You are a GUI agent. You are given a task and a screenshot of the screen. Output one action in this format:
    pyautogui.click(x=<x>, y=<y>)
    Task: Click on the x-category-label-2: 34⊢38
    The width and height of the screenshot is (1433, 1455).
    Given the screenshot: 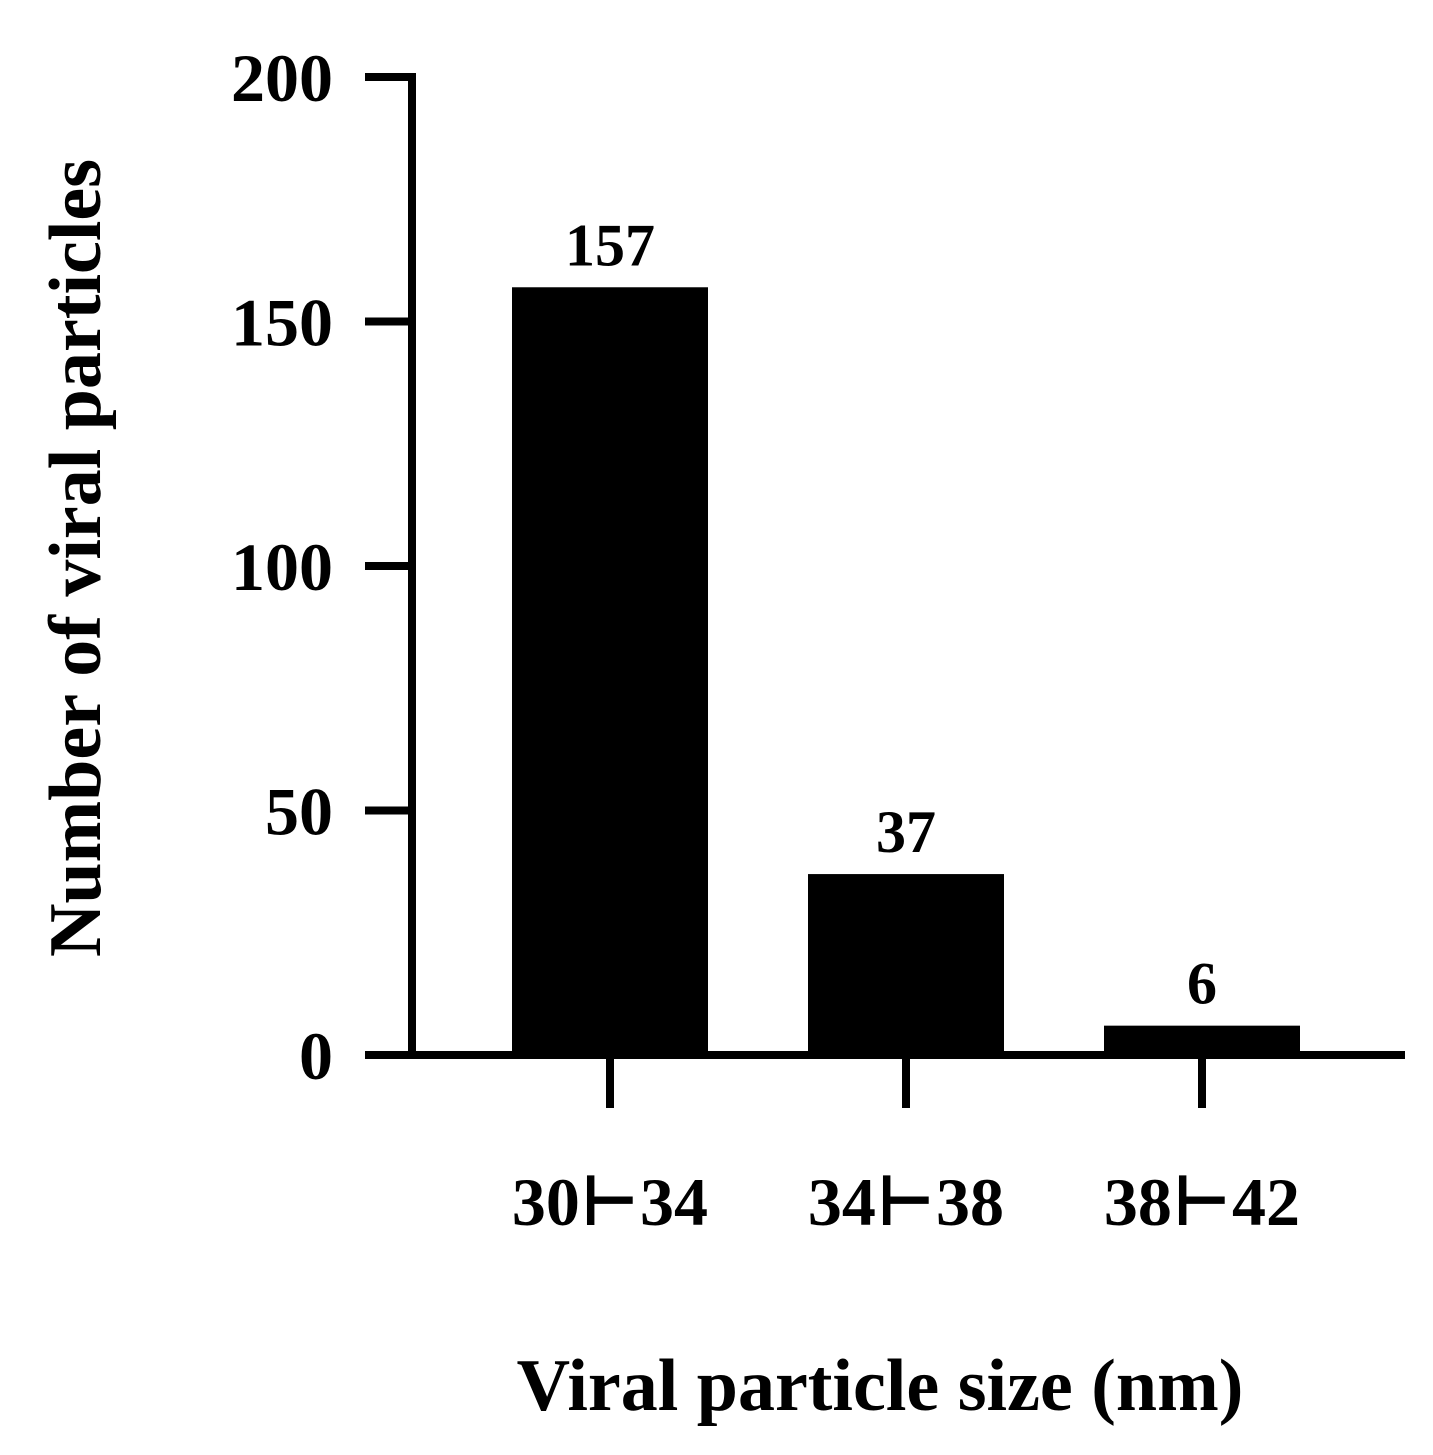 What is the action you would take?
    pyautogui.click(x=906, y=1202)
    